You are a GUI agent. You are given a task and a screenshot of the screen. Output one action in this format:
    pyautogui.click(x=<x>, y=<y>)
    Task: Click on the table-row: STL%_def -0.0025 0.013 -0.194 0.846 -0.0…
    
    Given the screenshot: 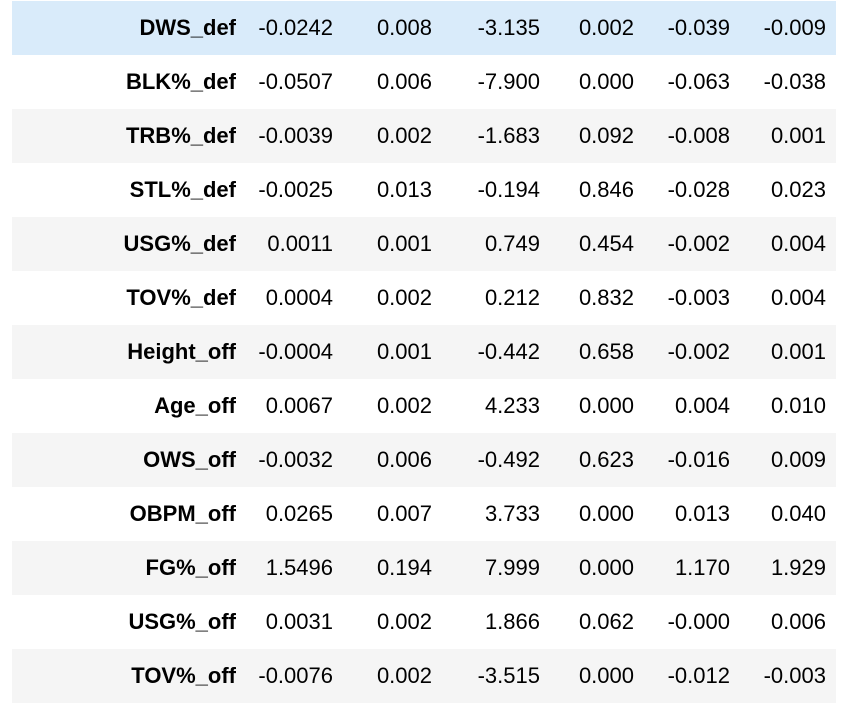 What is the action you would take?
    pyautogui.click(x=424, y=190)
    